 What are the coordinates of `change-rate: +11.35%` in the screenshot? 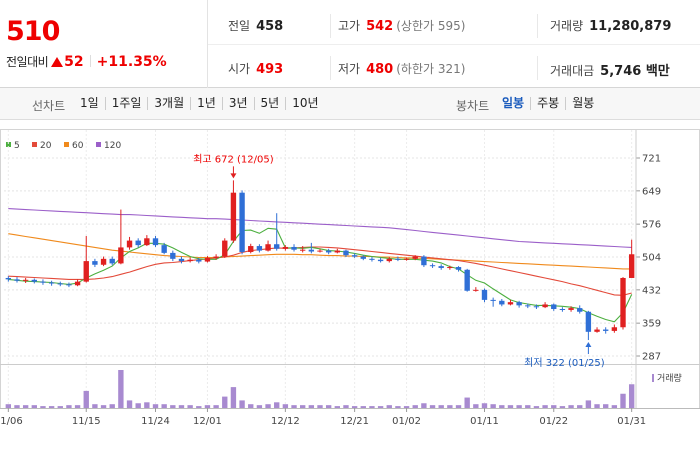 It's located at (131, 62).